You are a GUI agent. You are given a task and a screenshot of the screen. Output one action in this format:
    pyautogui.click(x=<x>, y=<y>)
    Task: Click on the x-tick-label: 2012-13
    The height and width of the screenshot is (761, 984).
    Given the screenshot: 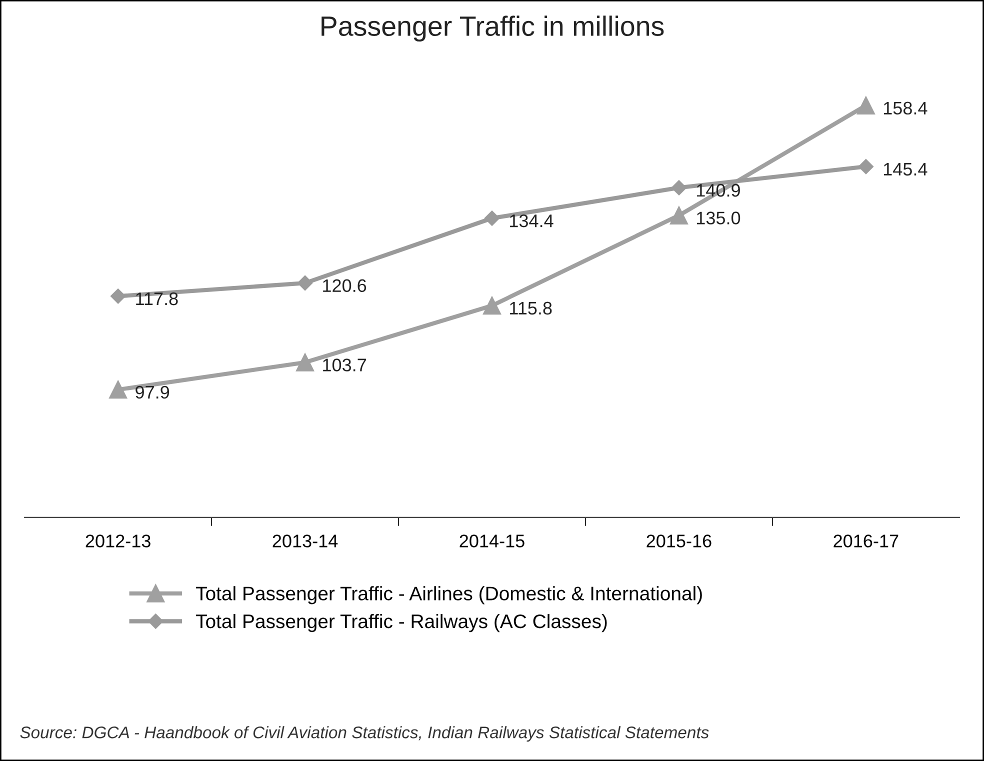 What is the action you would take?
    pyautogui.click(x=118, y=541)
    